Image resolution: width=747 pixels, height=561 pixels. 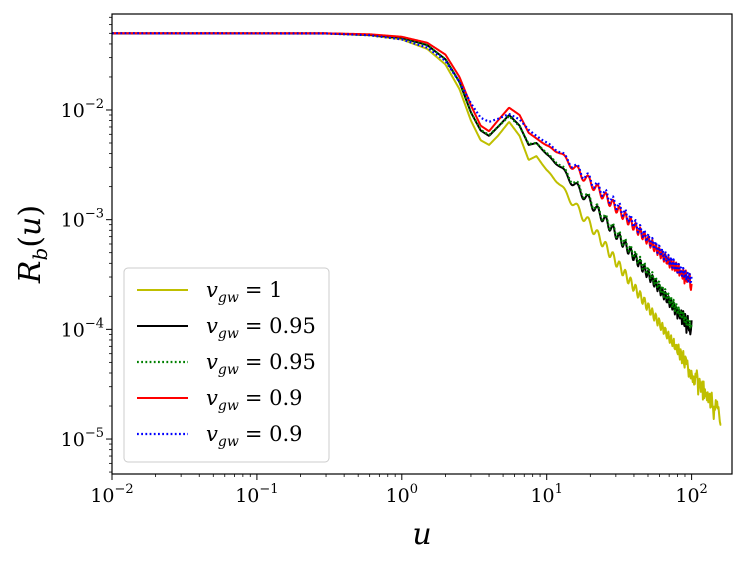 What do you see at coordinates (264, 290) in the screenshot?
I see `legend-label-value: = 1` at bounding box center [264, 290].